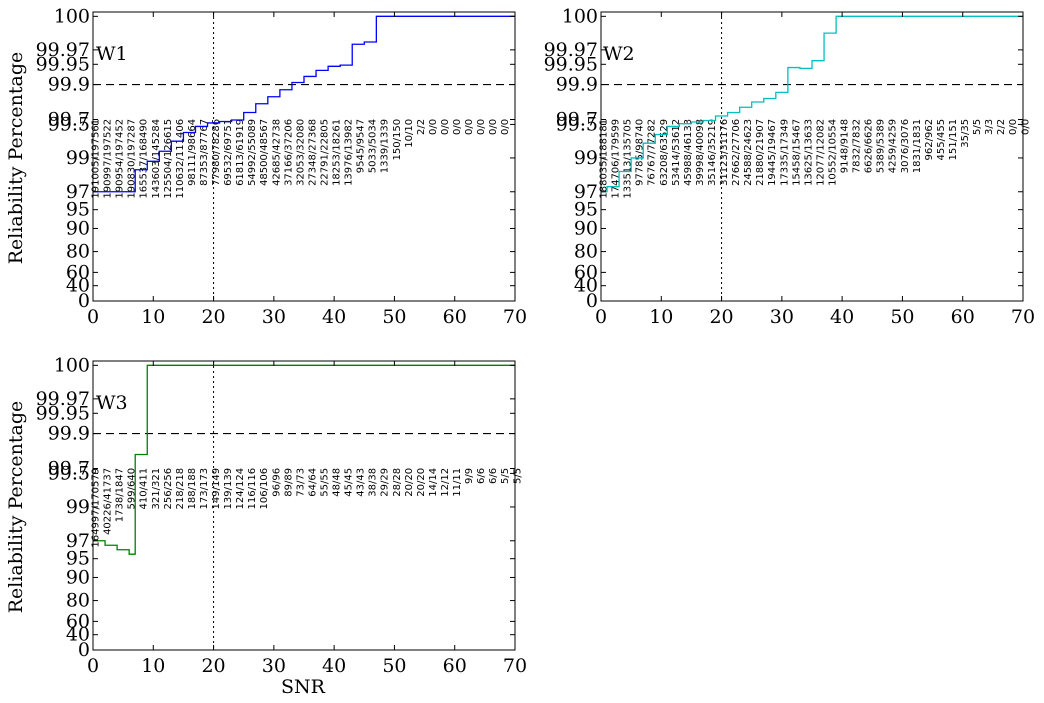 The width and height of the screenshot is (1044, 703). I want to click on w1-x-tick-label: 30, so click(274, 317).